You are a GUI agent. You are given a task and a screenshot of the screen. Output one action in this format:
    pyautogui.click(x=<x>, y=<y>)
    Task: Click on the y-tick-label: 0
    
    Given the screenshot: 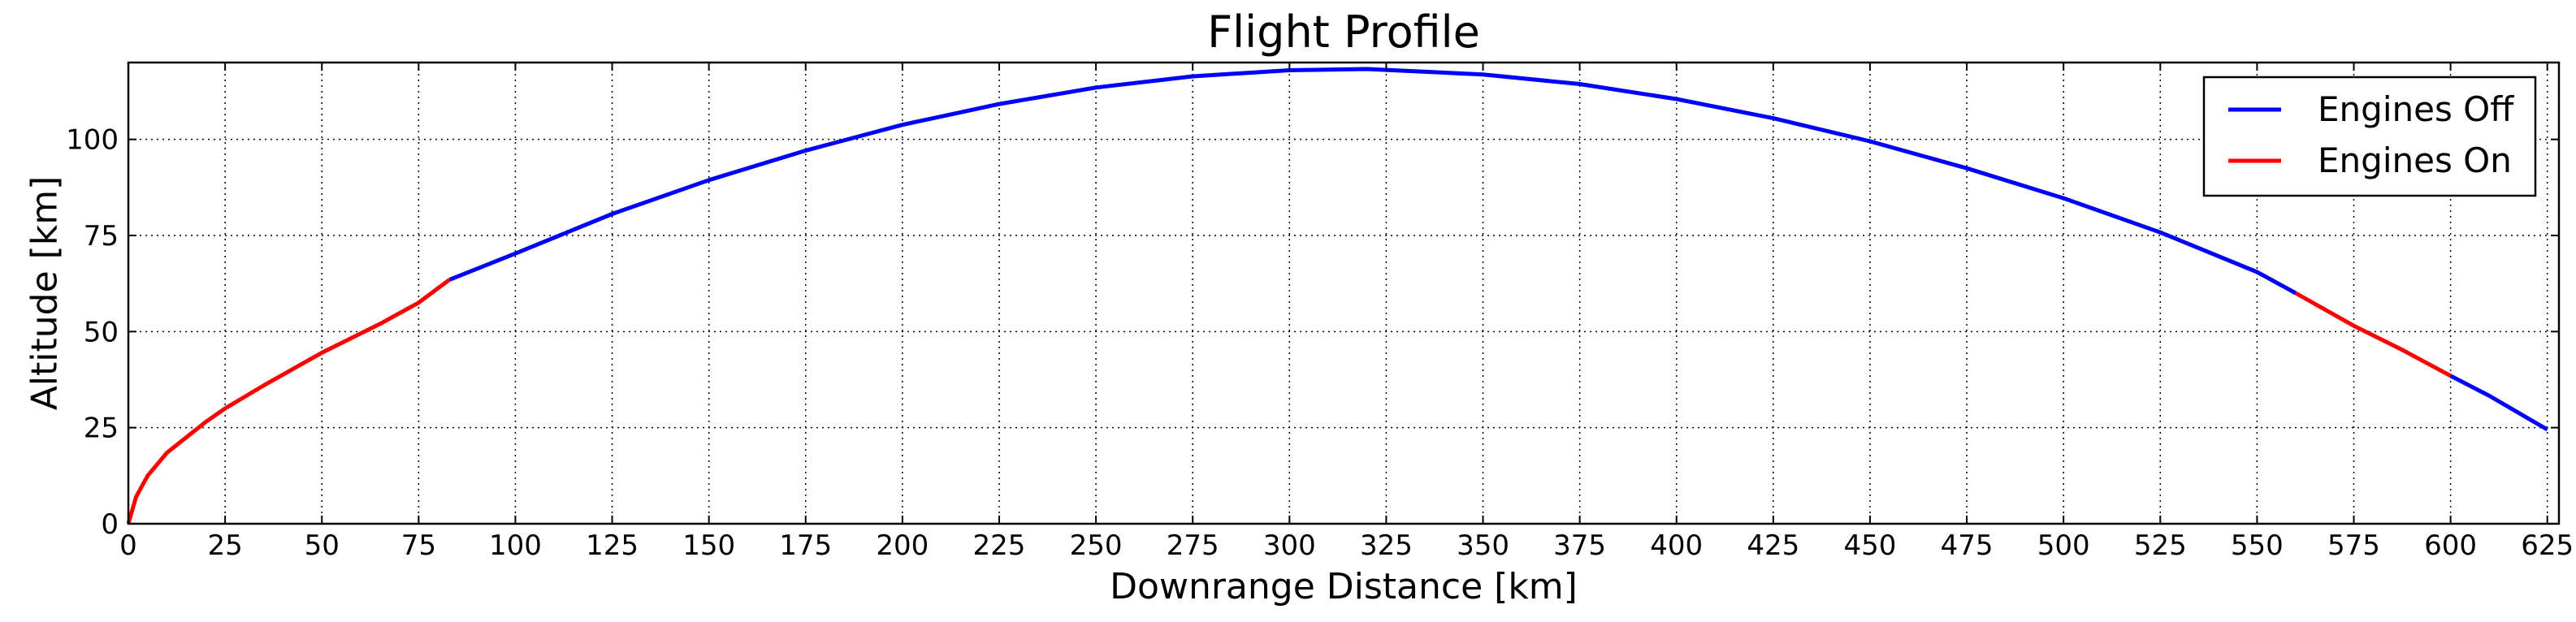 What is the action you would take?
    pyautogui.click(x=110, y=524)
    